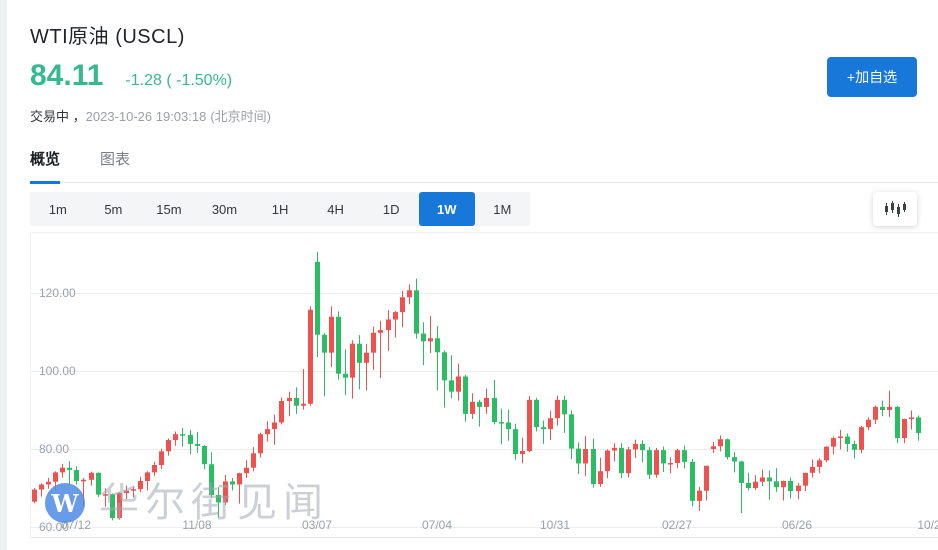 This screenshot has width=938, height=550. I want to click on interval-4h-button: 4H, so click(336, 209).